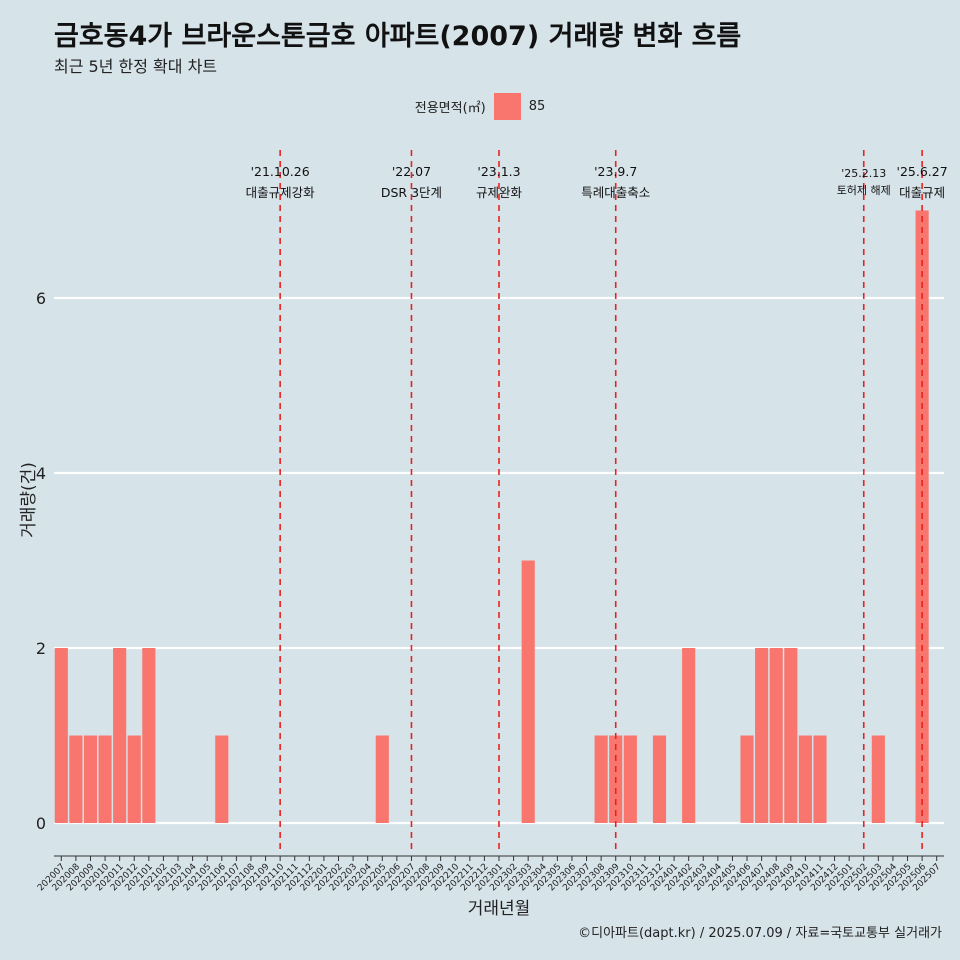 This screenshot has width=960, height=960. Describe the element at coordinates (41, 648) in the screenshot. I see `y-tick-label: 2` at that location.